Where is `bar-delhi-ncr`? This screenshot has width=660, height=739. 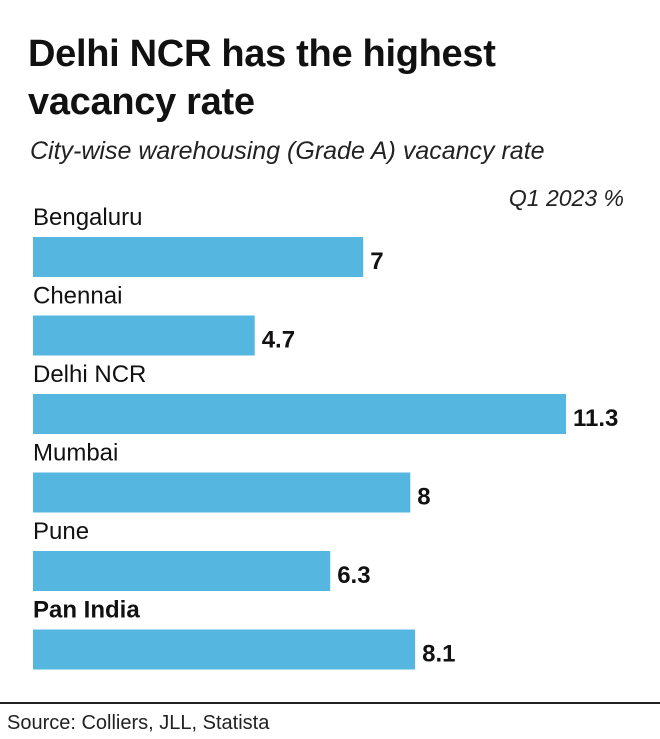
bar-delhi-ncr is located at coordinates (299, 414).